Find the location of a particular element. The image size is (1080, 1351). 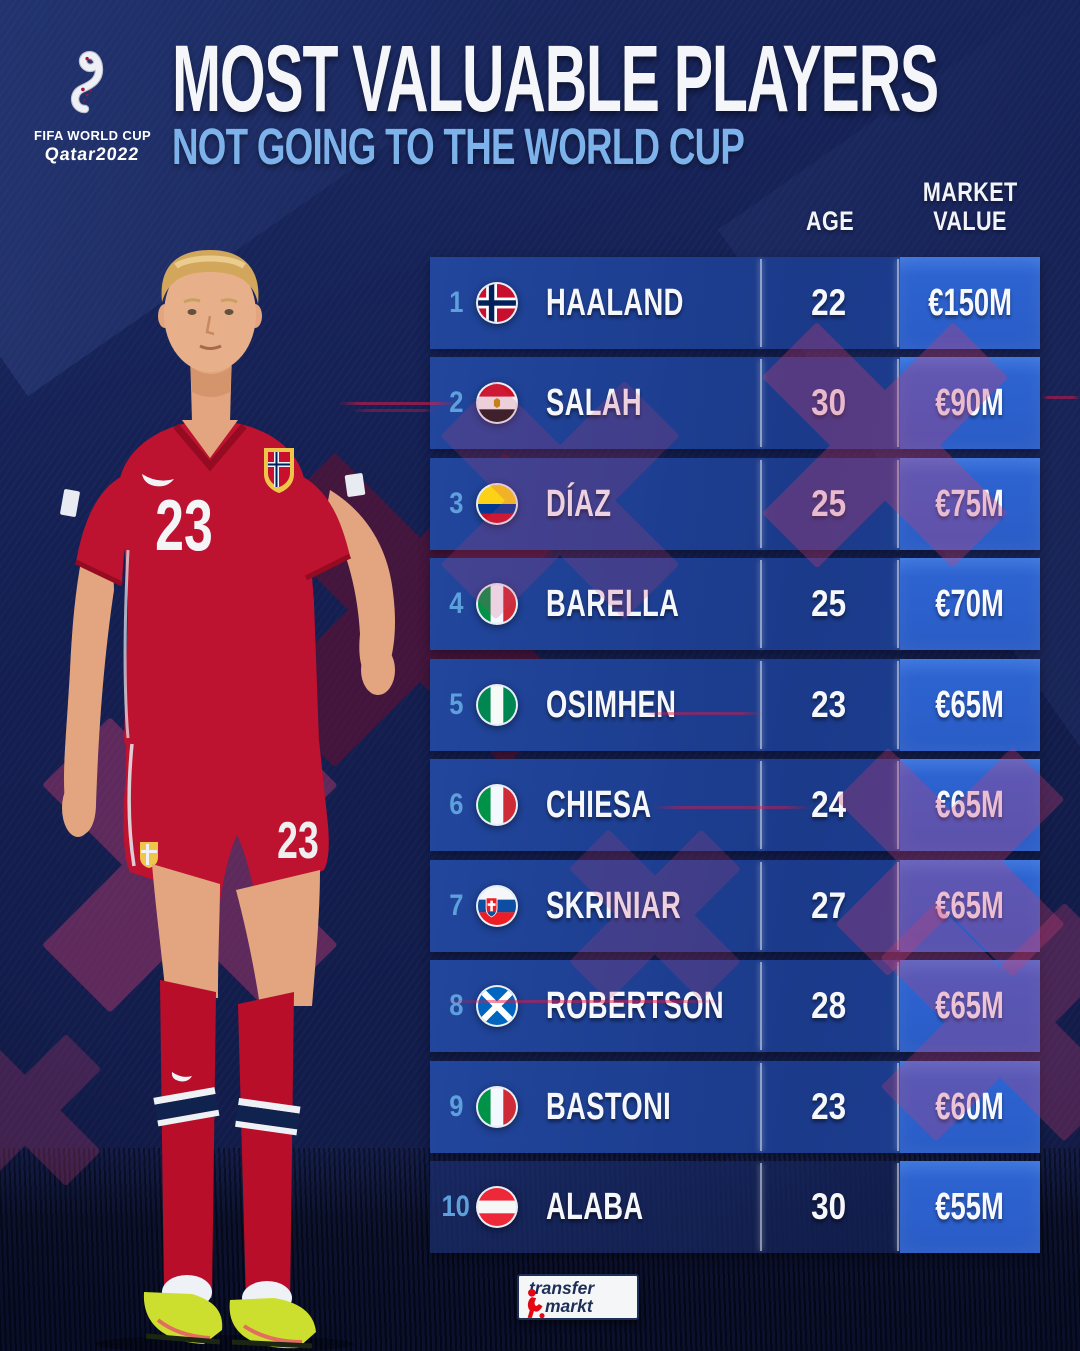

market-value-cell: €60M is located at coordinates (970, 1107).